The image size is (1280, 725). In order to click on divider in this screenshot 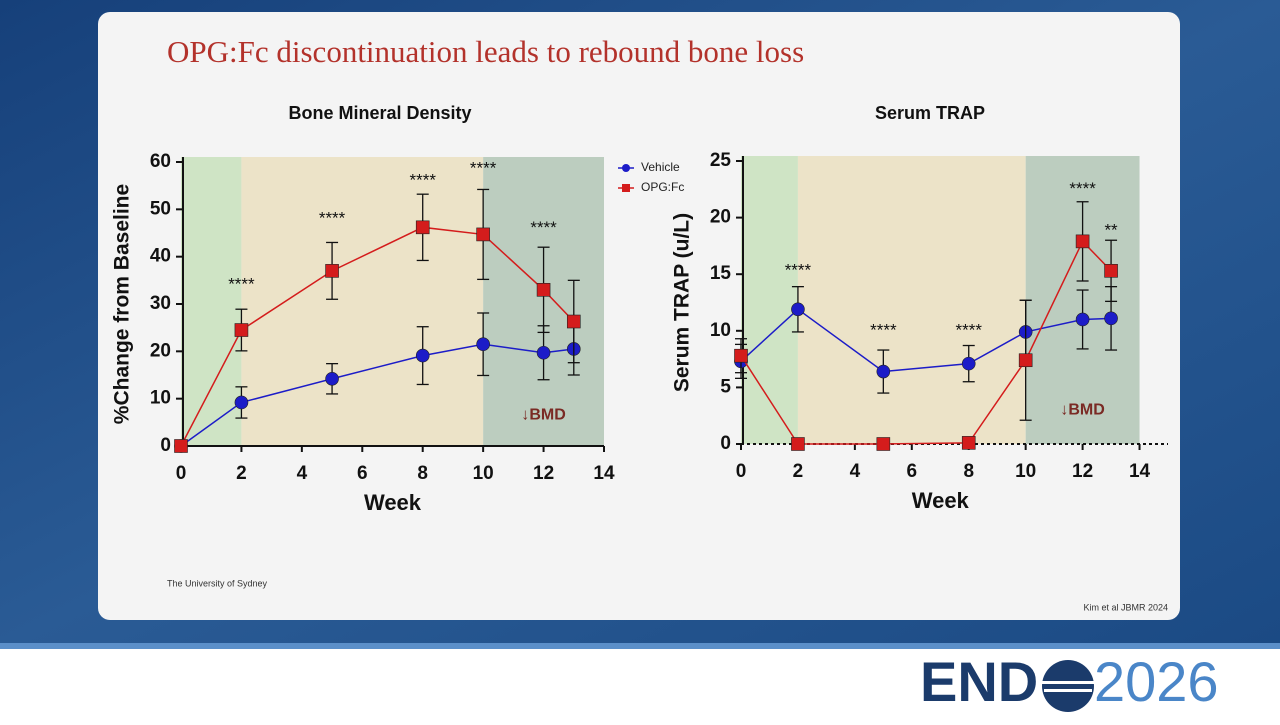, I will do `click(640, 646)`.